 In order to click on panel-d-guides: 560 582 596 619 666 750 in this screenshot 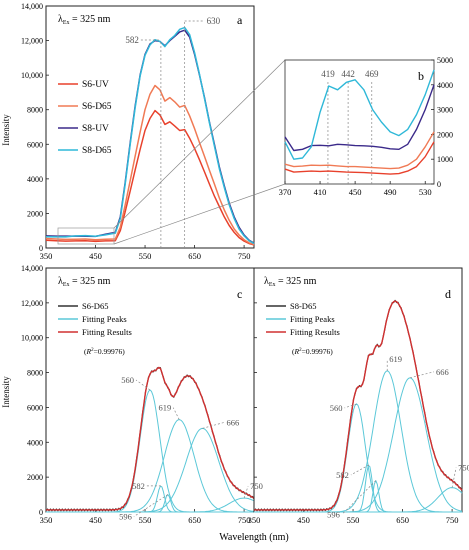, I will do `click(398, 437)`.